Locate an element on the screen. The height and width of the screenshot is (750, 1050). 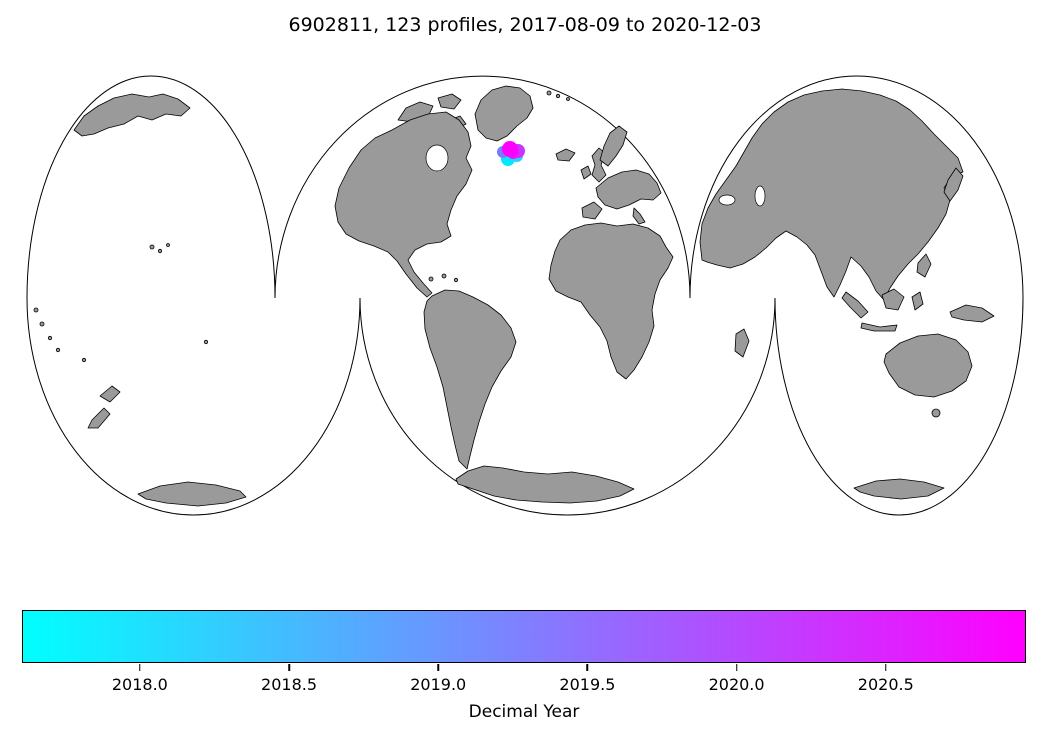
colorbar-tick-label: 2020.0 is located at coordinates (736, 684).